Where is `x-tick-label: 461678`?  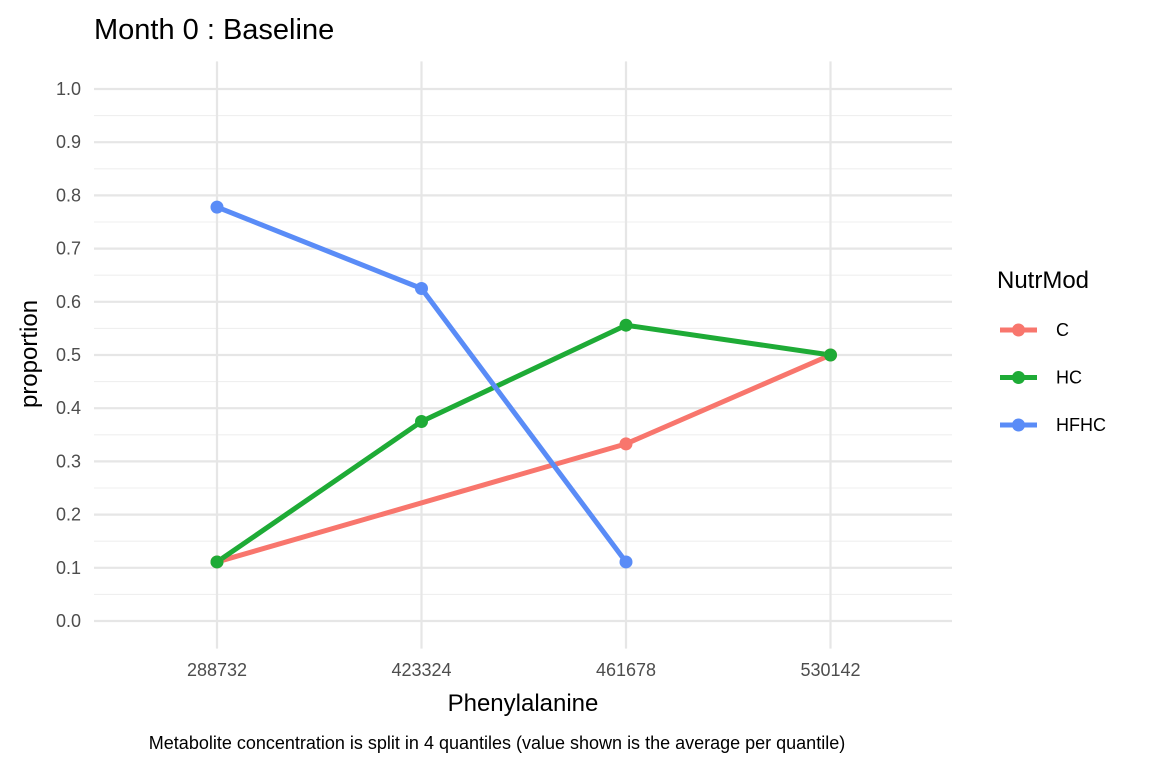
x-tick-label: 461678 is located at coordinates (626, 670).